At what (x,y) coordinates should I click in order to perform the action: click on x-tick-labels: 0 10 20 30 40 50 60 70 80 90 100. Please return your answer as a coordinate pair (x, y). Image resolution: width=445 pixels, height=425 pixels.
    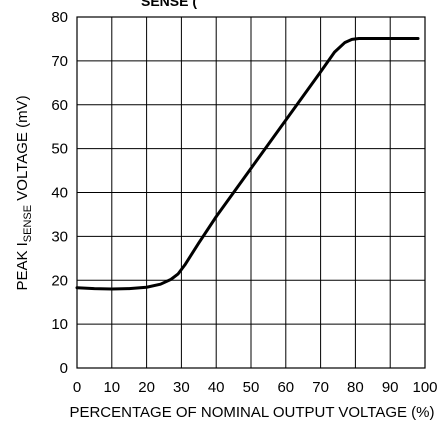
    Looking at the image, I should click on (255, 387).